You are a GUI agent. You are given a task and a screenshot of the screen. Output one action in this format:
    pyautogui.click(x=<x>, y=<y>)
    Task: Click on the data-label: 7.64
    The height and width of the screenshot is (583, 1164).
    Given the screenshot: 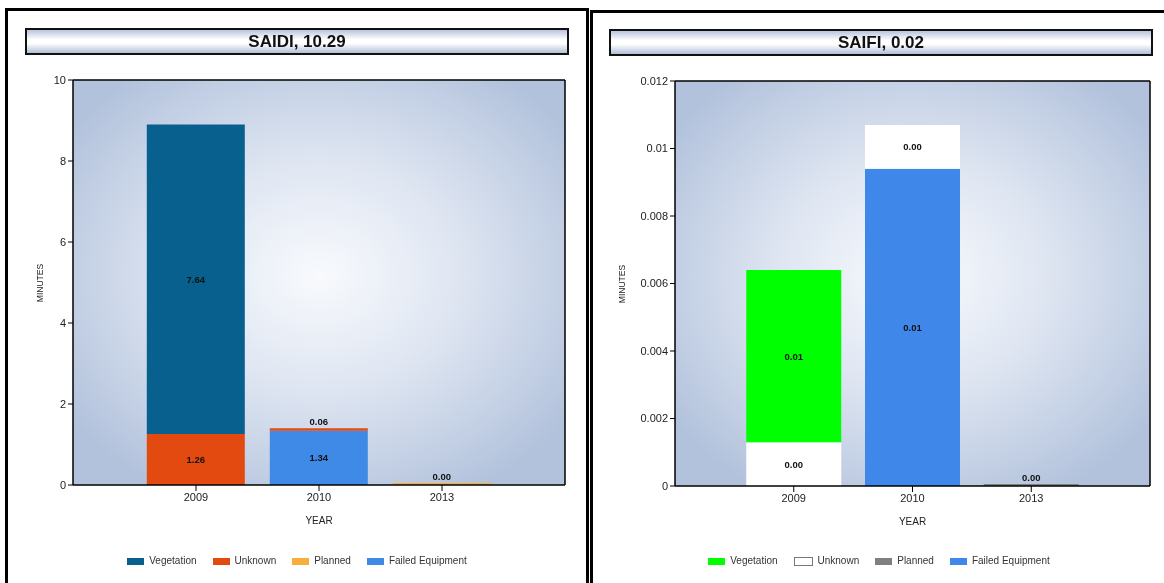 What is the action you would take?
    pyautogui.click(x=196, y=279)
    